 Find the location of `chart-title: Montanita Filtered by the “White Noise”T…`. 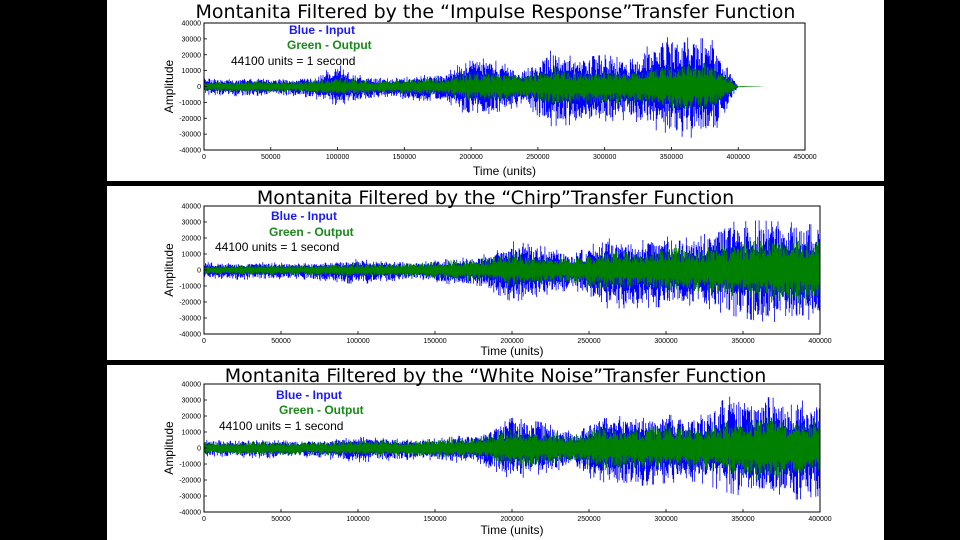

chart-title: Montanita Filtered by the “White Noise”T… is located at coordinates (495, 376).